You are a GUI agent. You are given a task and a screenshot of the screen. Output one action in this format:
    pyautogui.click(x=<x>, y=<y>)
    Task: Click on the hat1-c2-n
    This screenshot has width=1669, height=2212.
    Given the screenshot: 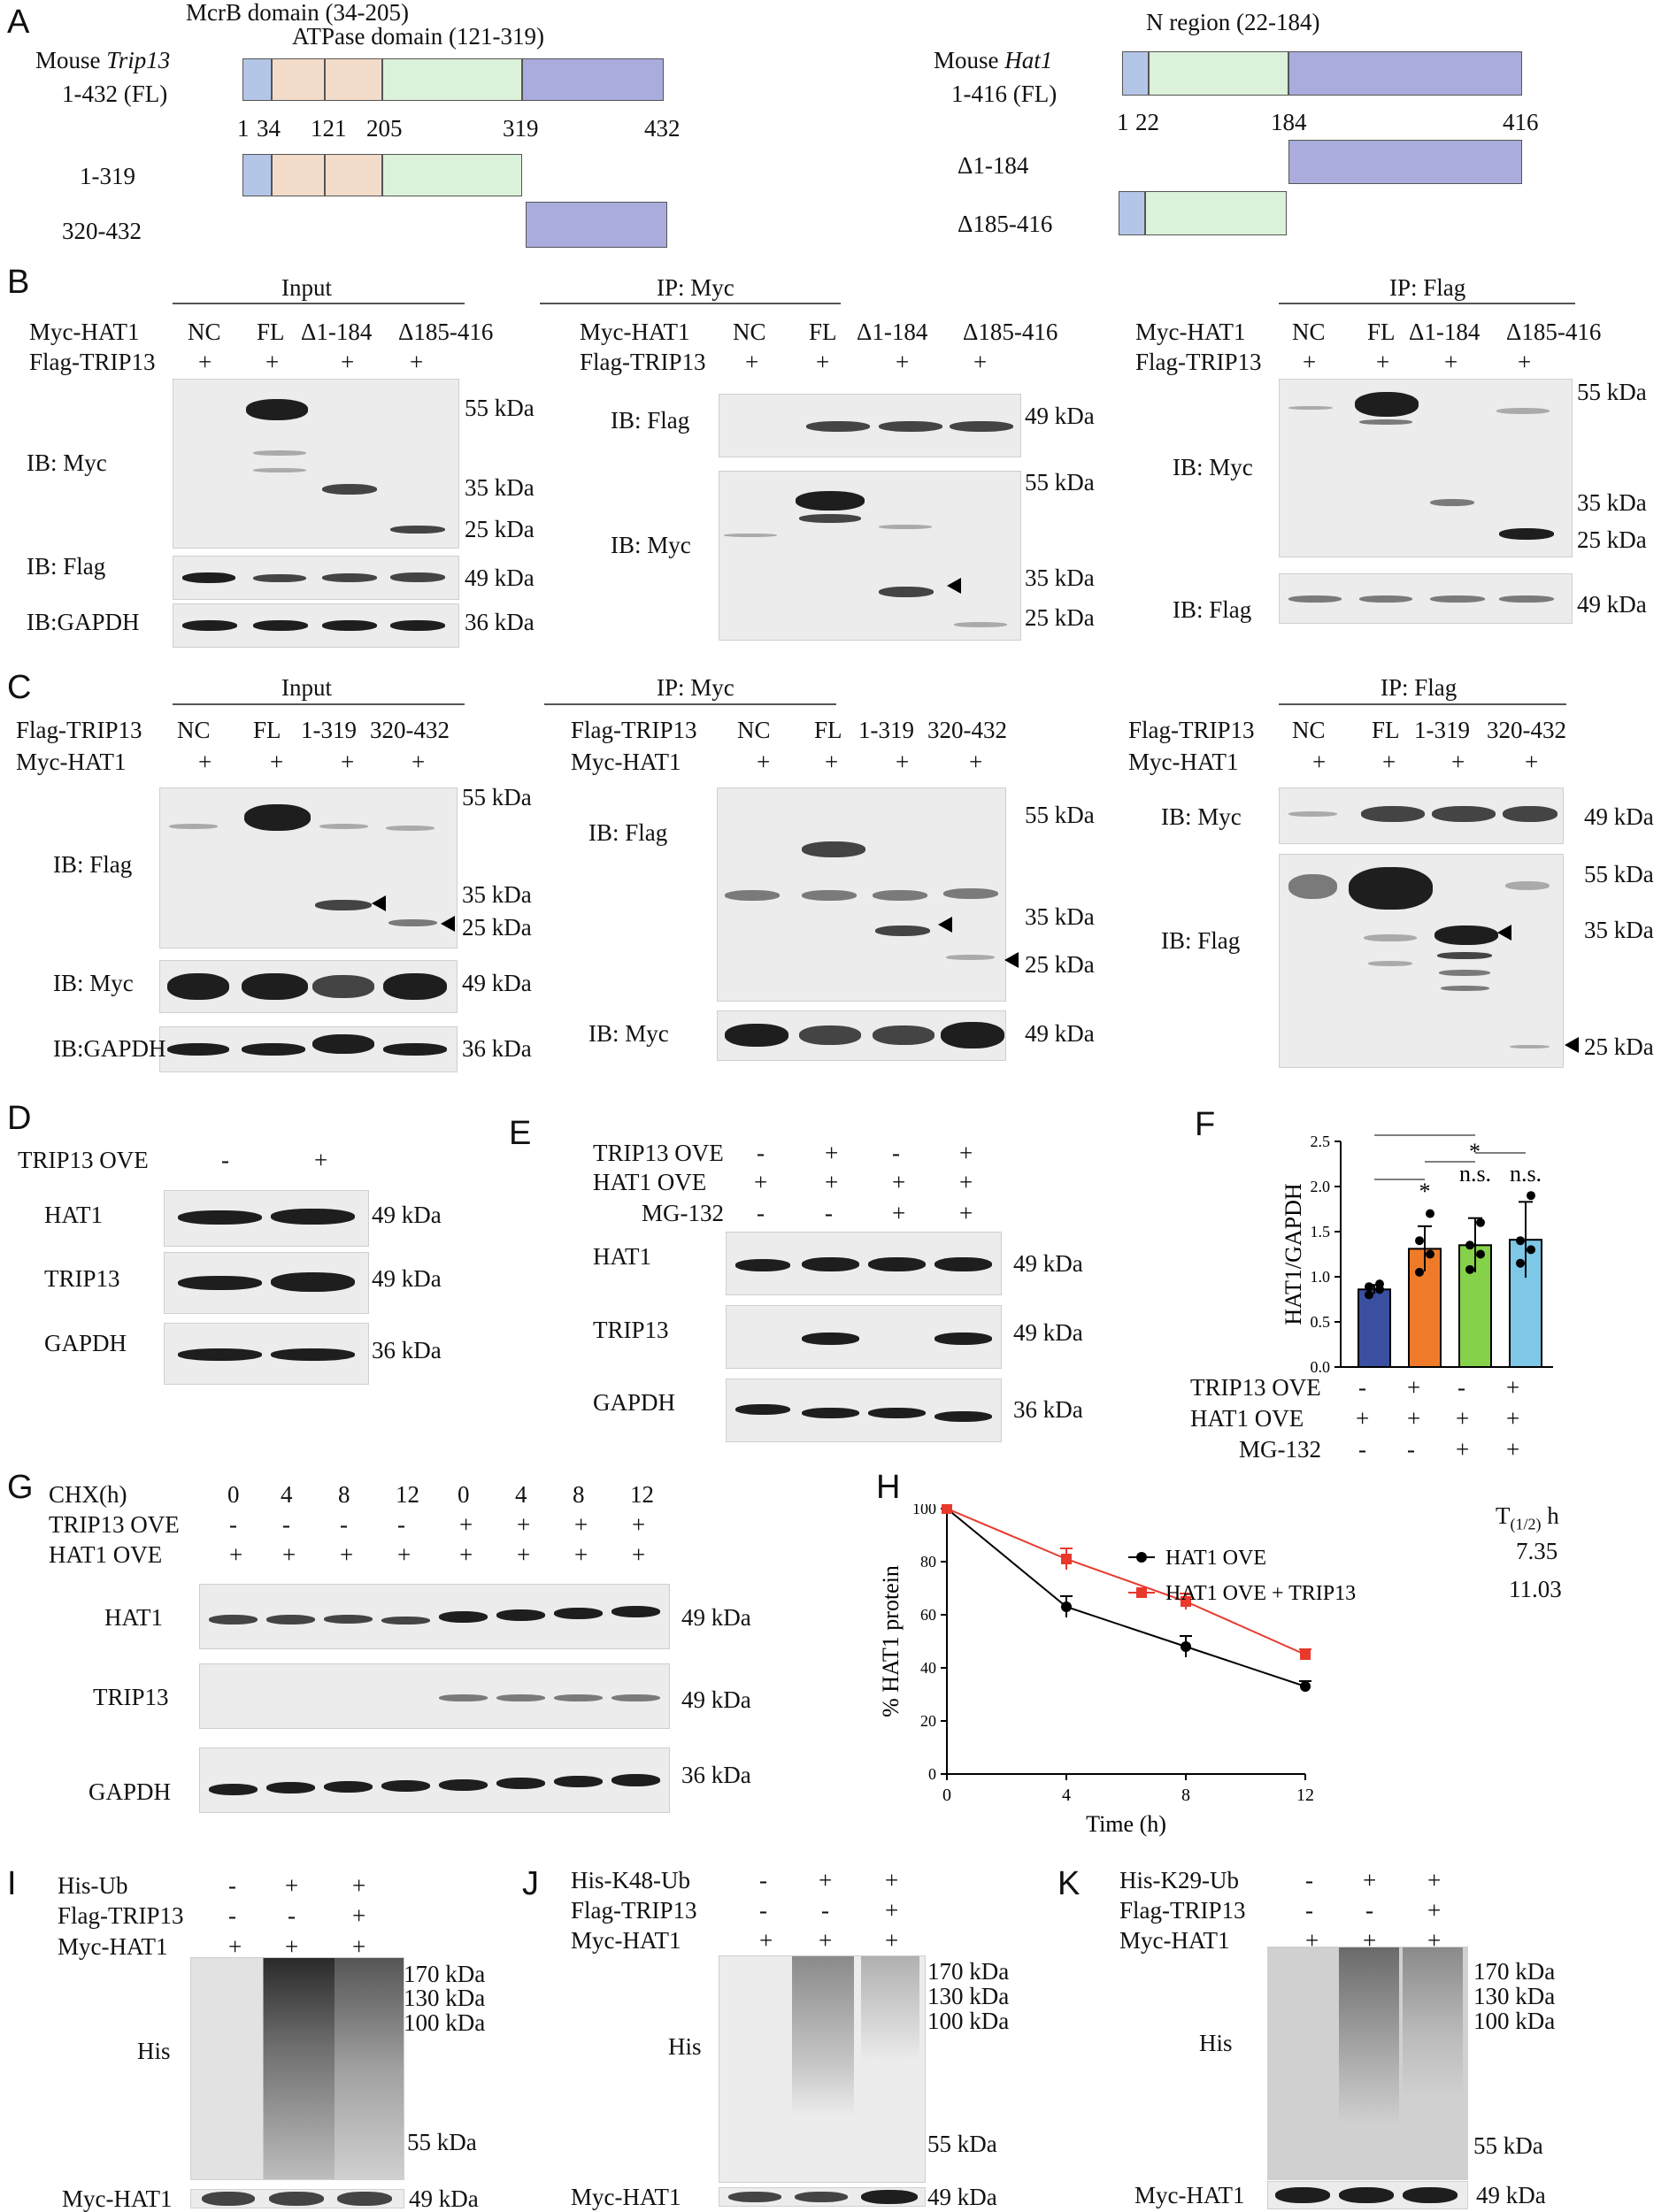 What is the action you would take?
    pyautogui.click(x=1132, y=213)
    